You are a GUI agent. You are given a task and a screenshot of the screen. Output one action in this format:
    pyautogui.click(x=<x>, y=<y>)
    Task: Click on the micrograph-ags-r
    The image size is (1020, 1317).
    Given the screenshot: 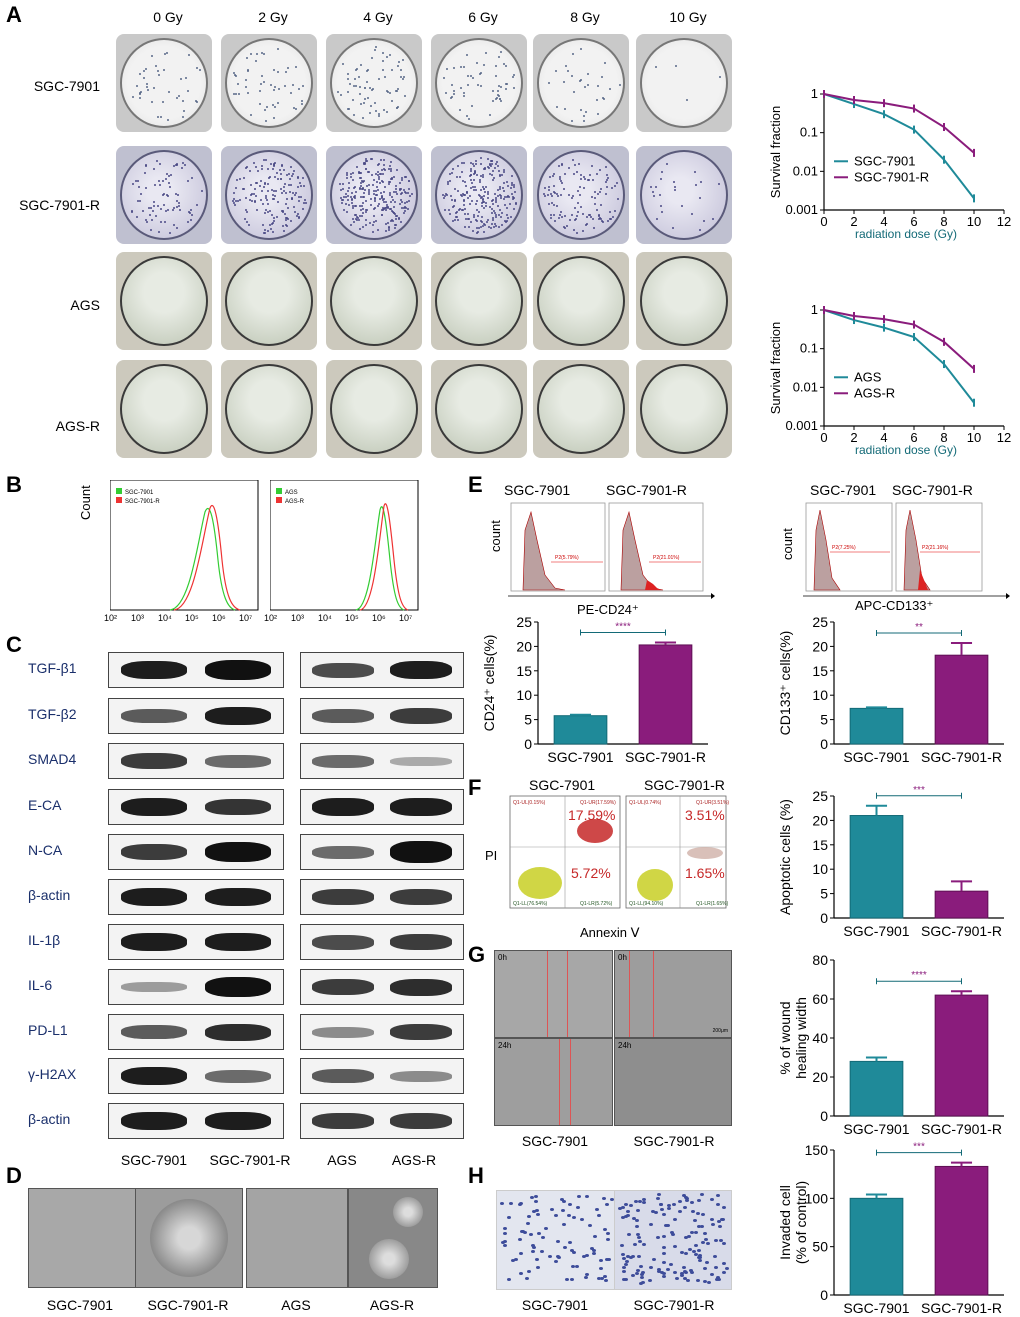 What is the action you would take?
    pyautogui.click(x=393, y=1238)
    